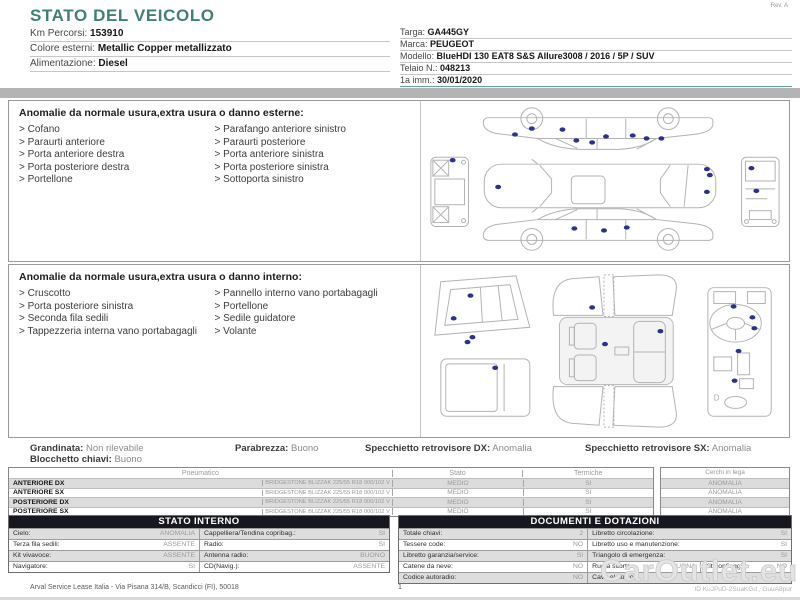 This screenshot has height=600, width=800. I want to click on info-row-km: Km Percorsi: 153910, so click(210, 34).